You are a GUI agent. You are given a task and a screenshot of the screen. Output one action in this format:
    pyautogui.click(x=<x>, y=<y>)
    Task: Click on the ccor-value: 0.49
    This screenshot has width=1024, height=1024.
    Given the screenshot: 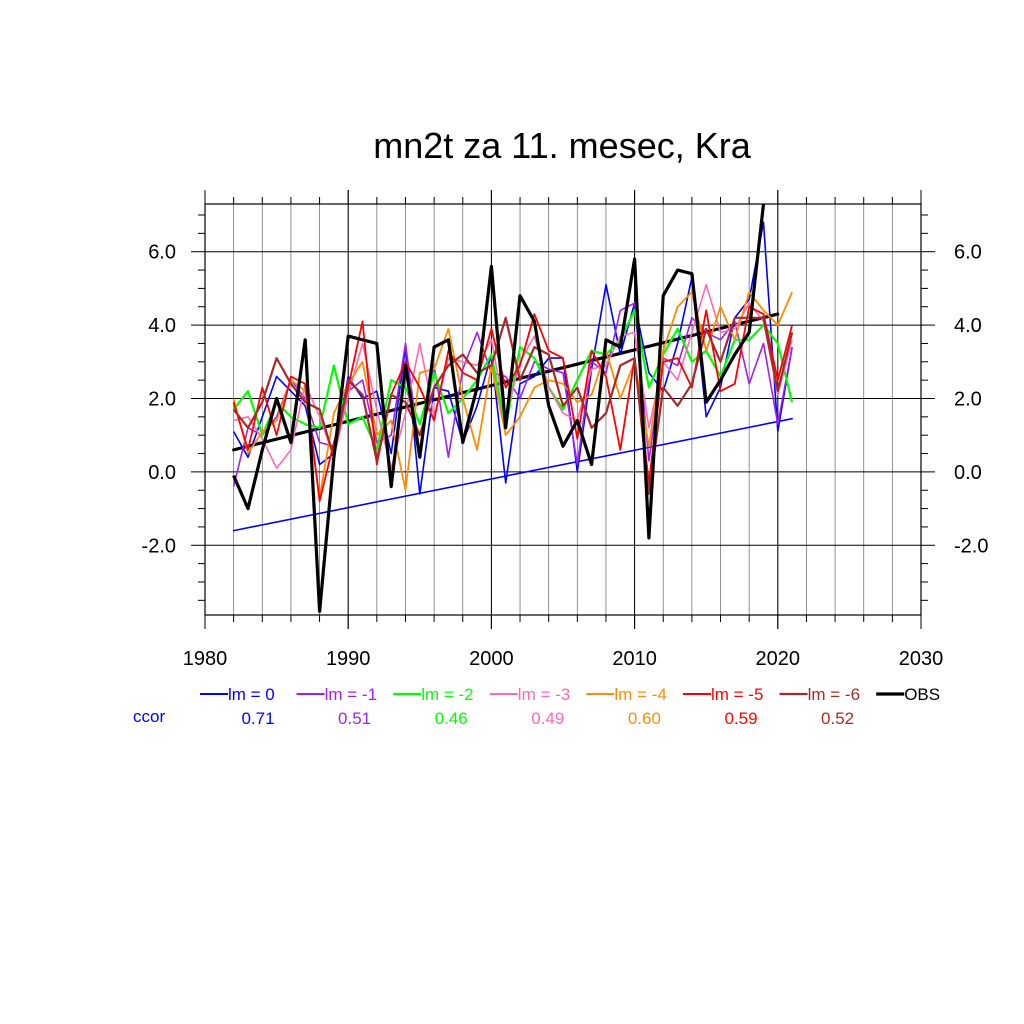 What is the action you would take?
    pyautogui.click(x=547, y=718)
    